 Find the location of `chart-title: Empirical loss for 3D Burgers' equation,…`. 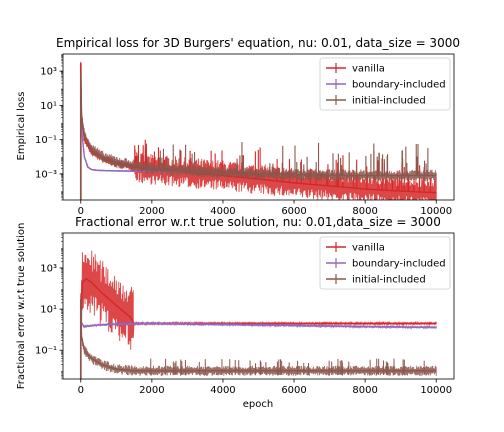

chart-title: Empirical loss for 3D Burgers' equation,… is located at coordinates (258, 43).